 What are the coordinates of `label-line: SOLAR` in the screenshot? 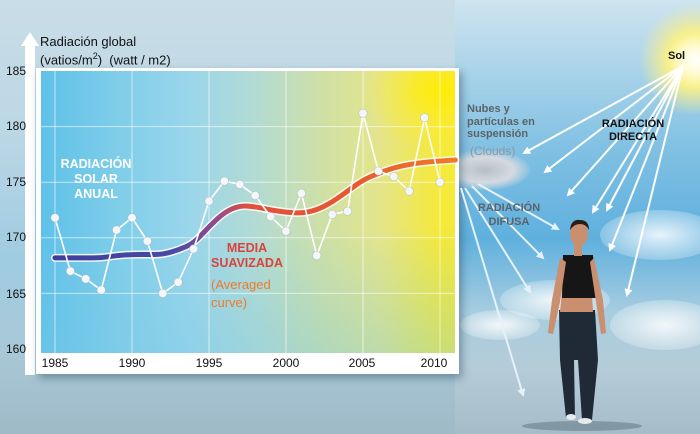 It's located at (96, 179).